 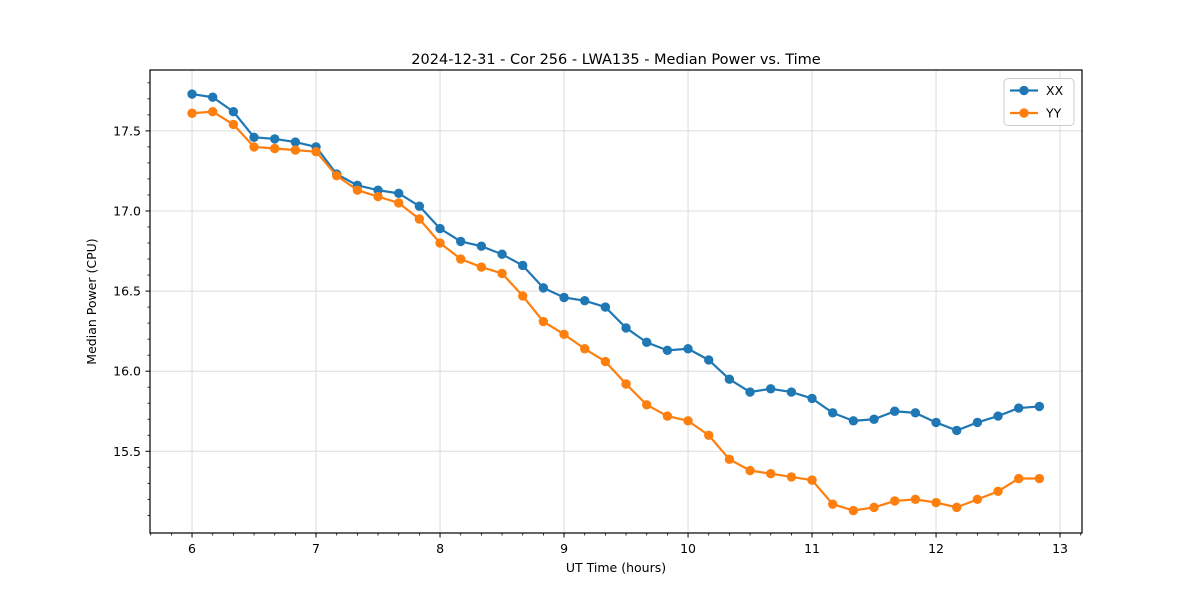 I want to click on x-tick-label: 10, so click(x=688, y=548).